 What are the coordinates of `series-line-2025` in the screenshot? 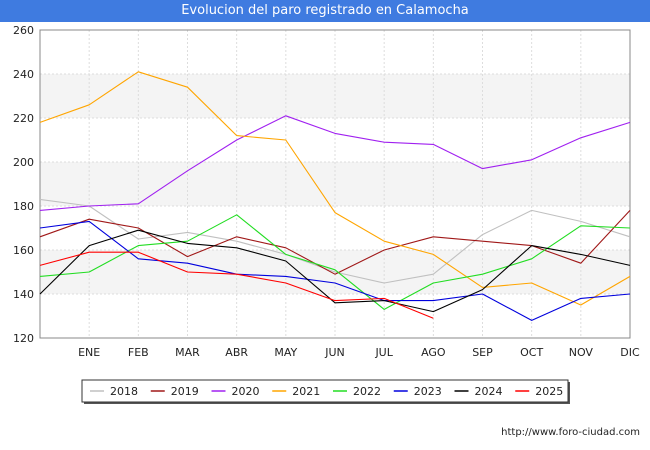 It's located at (236, 285).